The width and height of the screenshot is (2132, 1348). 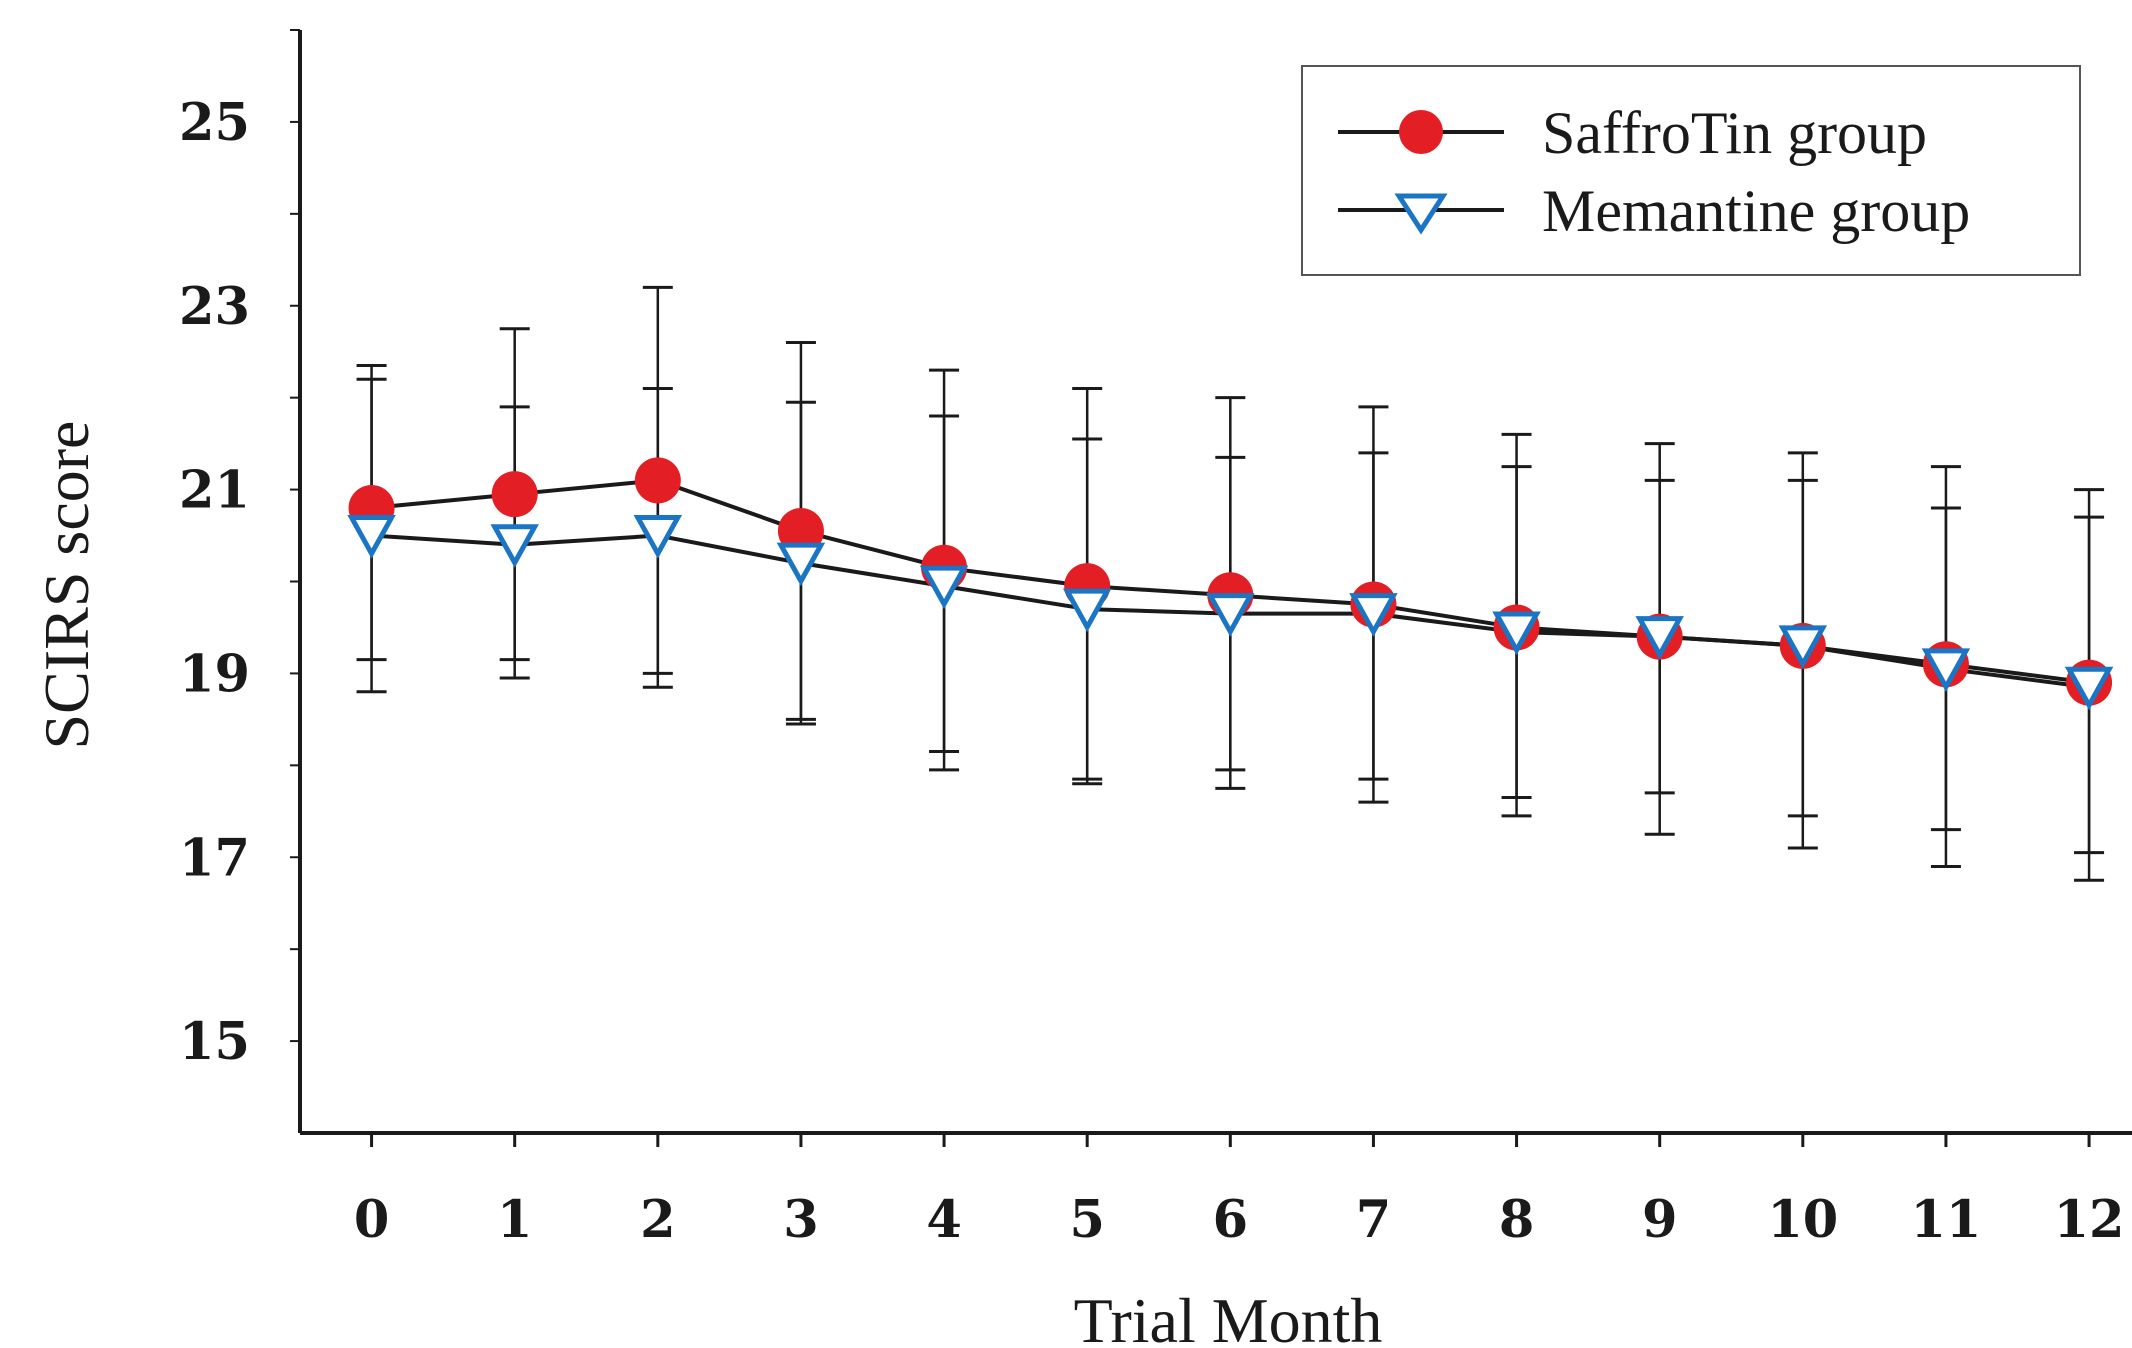 What do you see at coordinates (372, 1220) in the screenshot?
I see `x-tick-label: 0` at bounding box center [372, 1220].